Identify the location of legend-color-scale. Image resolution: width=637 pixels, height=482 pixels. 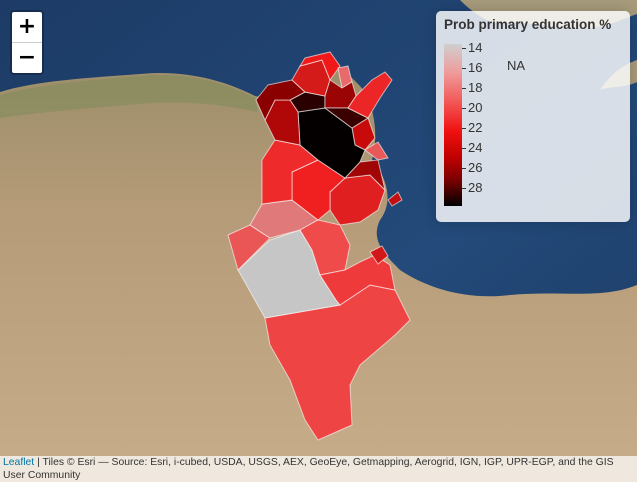
(453, 125).